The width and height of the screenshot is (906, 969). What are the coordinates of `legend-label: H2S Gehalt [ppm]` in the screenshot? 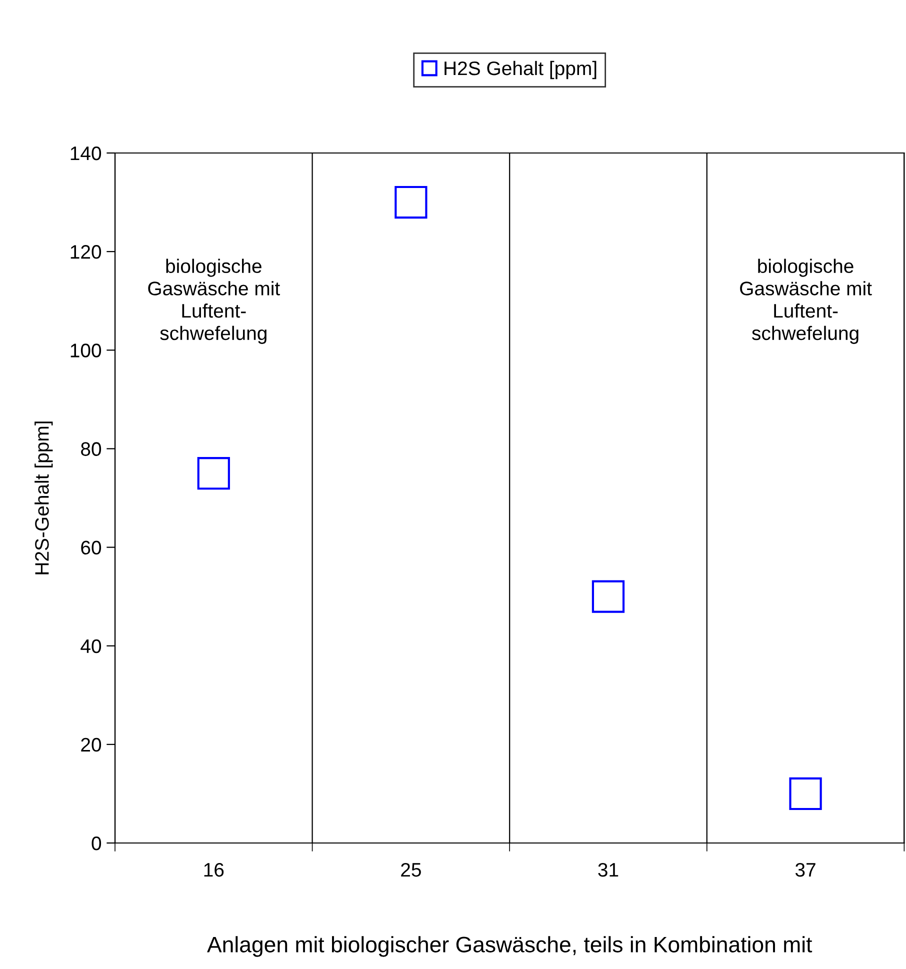 It's located at (520, 70).